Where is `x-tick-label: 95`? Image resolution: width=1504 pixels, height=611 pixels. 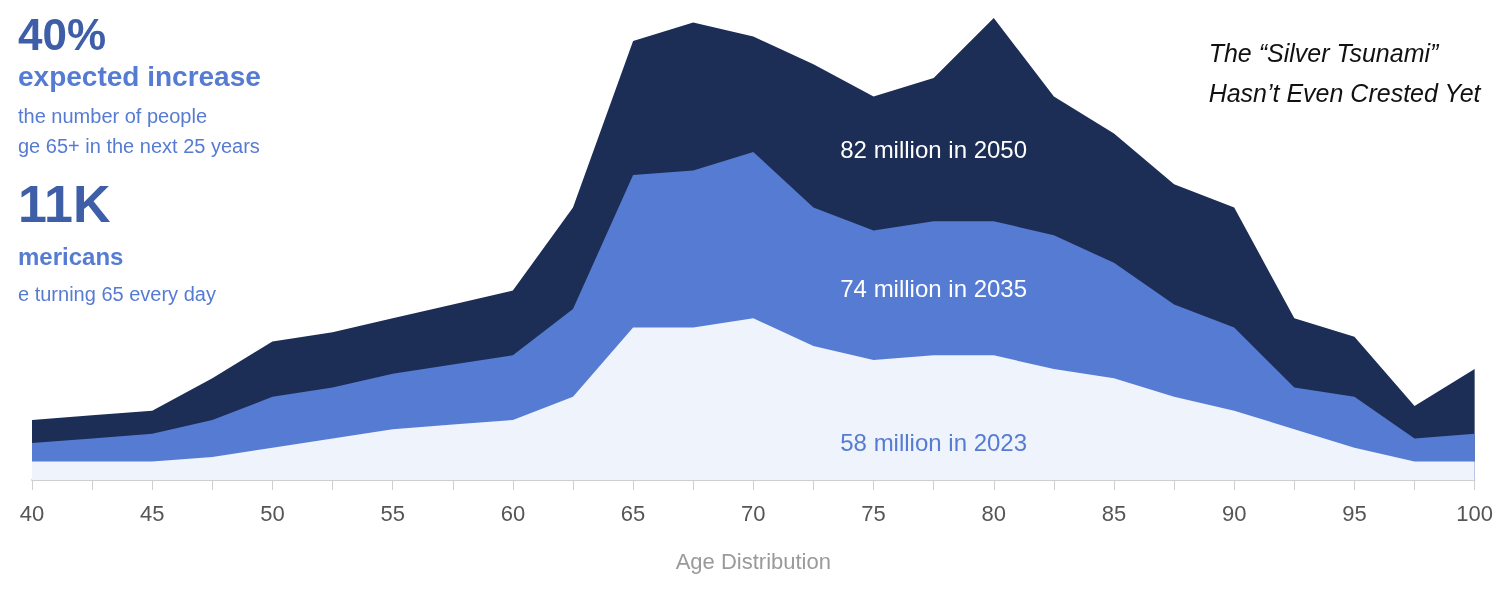 x-tick-label: 95 is located at coordinates (1354, 513).